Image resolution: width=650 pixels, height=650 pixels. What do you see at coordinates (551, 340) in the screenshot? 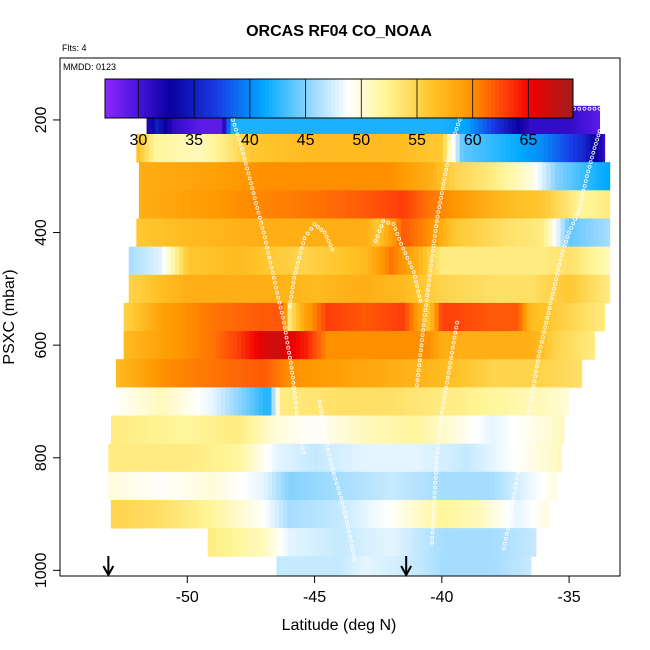
I see `flight-track` at bounding box center [551, 340].